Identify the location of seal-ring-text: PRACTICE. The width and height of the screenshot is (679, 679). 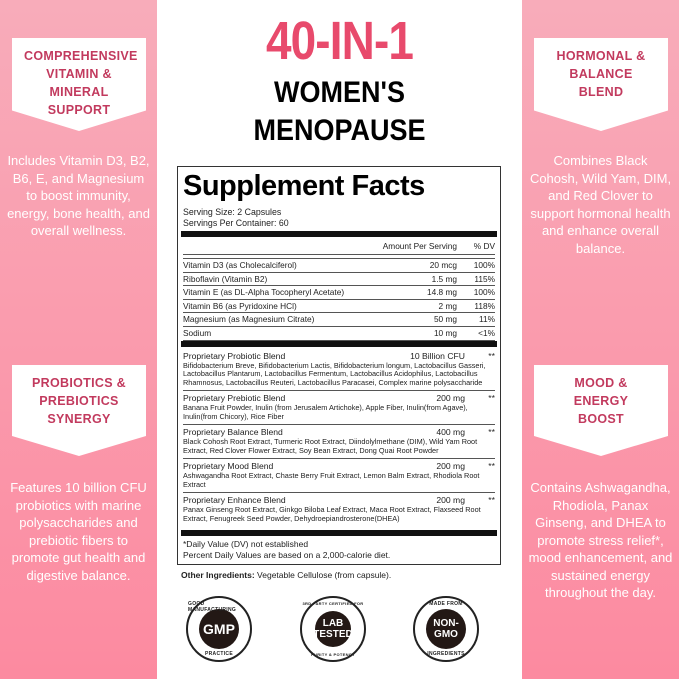
(219, 654).